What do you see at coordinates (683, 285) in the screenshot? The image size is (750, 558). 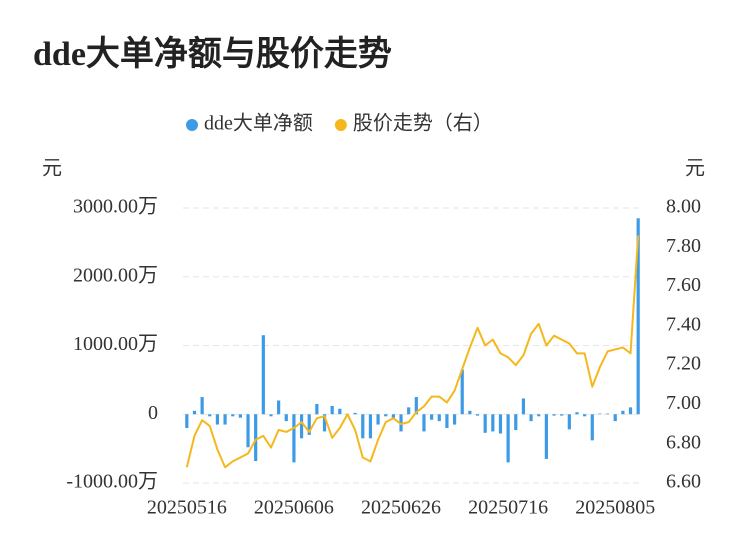 I see `y2-tick-label: 7.60` at bounding box center [683, 285].